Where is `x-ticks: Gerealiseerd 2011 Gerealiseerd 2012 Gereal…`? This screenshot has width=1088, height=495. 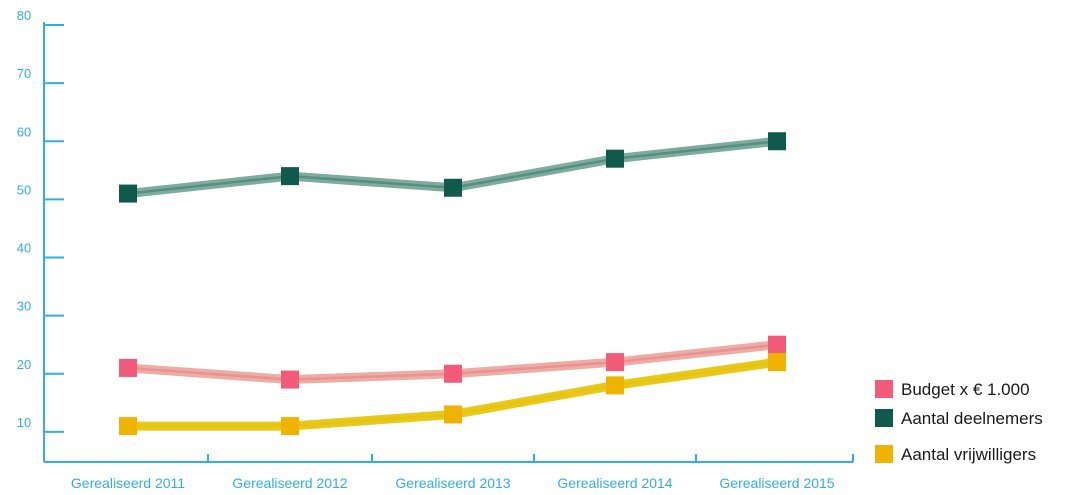 x-ticks: Gerealiseerd 2011 Gerealiseerd 2012 Gereal… is located at coordinates (462, 472).